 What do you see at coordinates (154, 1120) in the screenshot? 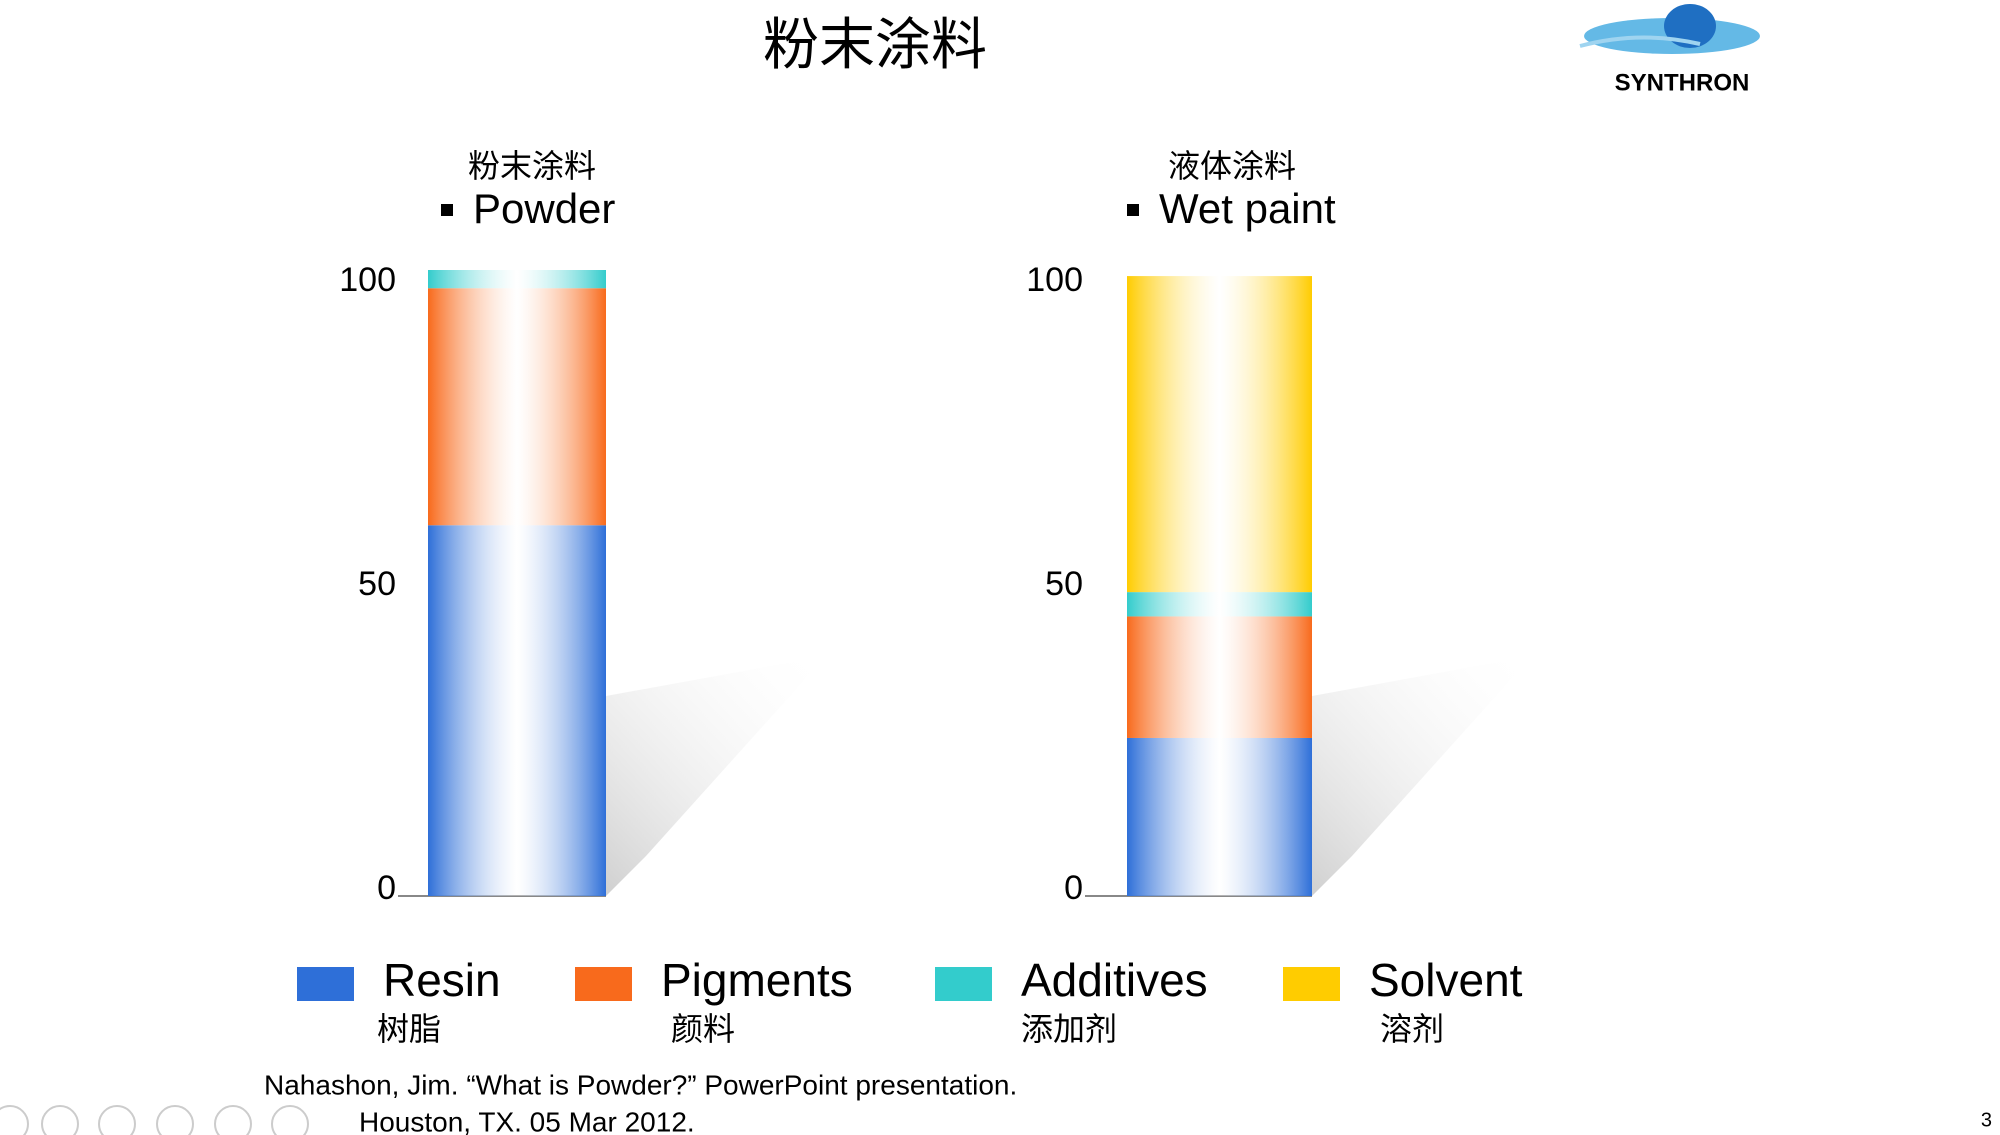
I see `player-controls` at bounding box center [154, 1120].